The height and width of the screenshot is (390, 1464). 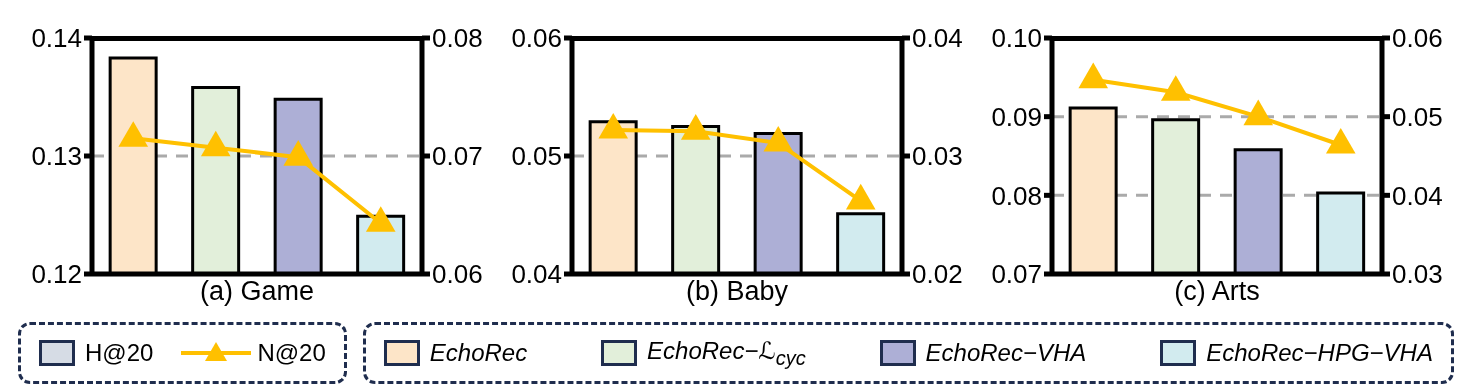 What do you see at coordinates (56, 274) in the screenshot?
I see `y-tick-label: 0.12` at bounding box center [56, 274].